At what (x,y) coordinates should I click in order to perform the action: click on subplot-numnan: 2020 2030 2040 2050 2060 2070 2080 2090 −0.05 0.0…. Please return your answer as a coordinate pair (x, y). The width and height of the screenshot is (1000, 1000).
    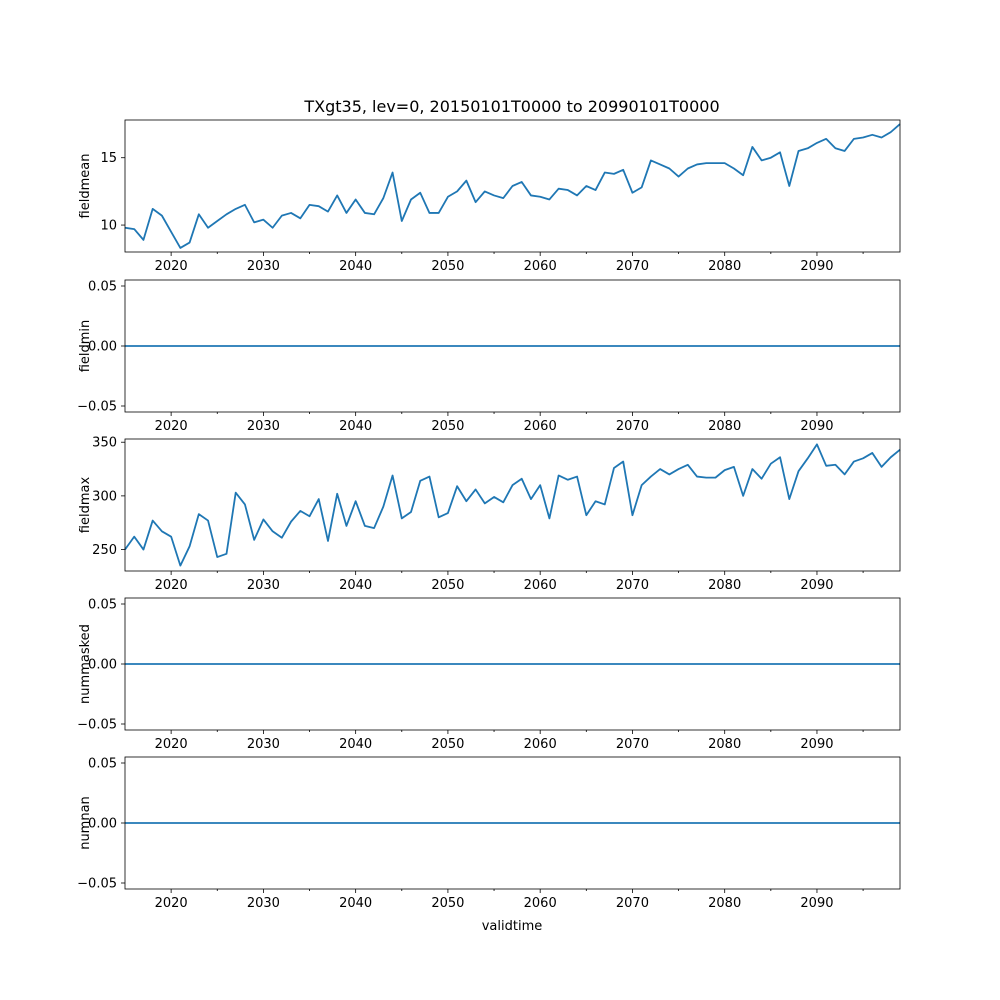
    Looking at the image, I should click on (489, 833).